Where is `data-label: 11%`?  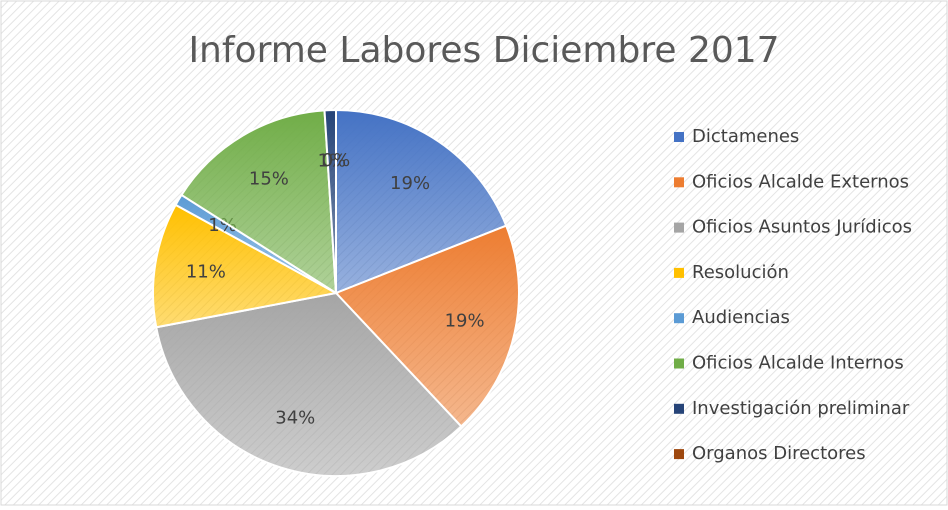 data-label: 11% is located at coordinates (206, 271).